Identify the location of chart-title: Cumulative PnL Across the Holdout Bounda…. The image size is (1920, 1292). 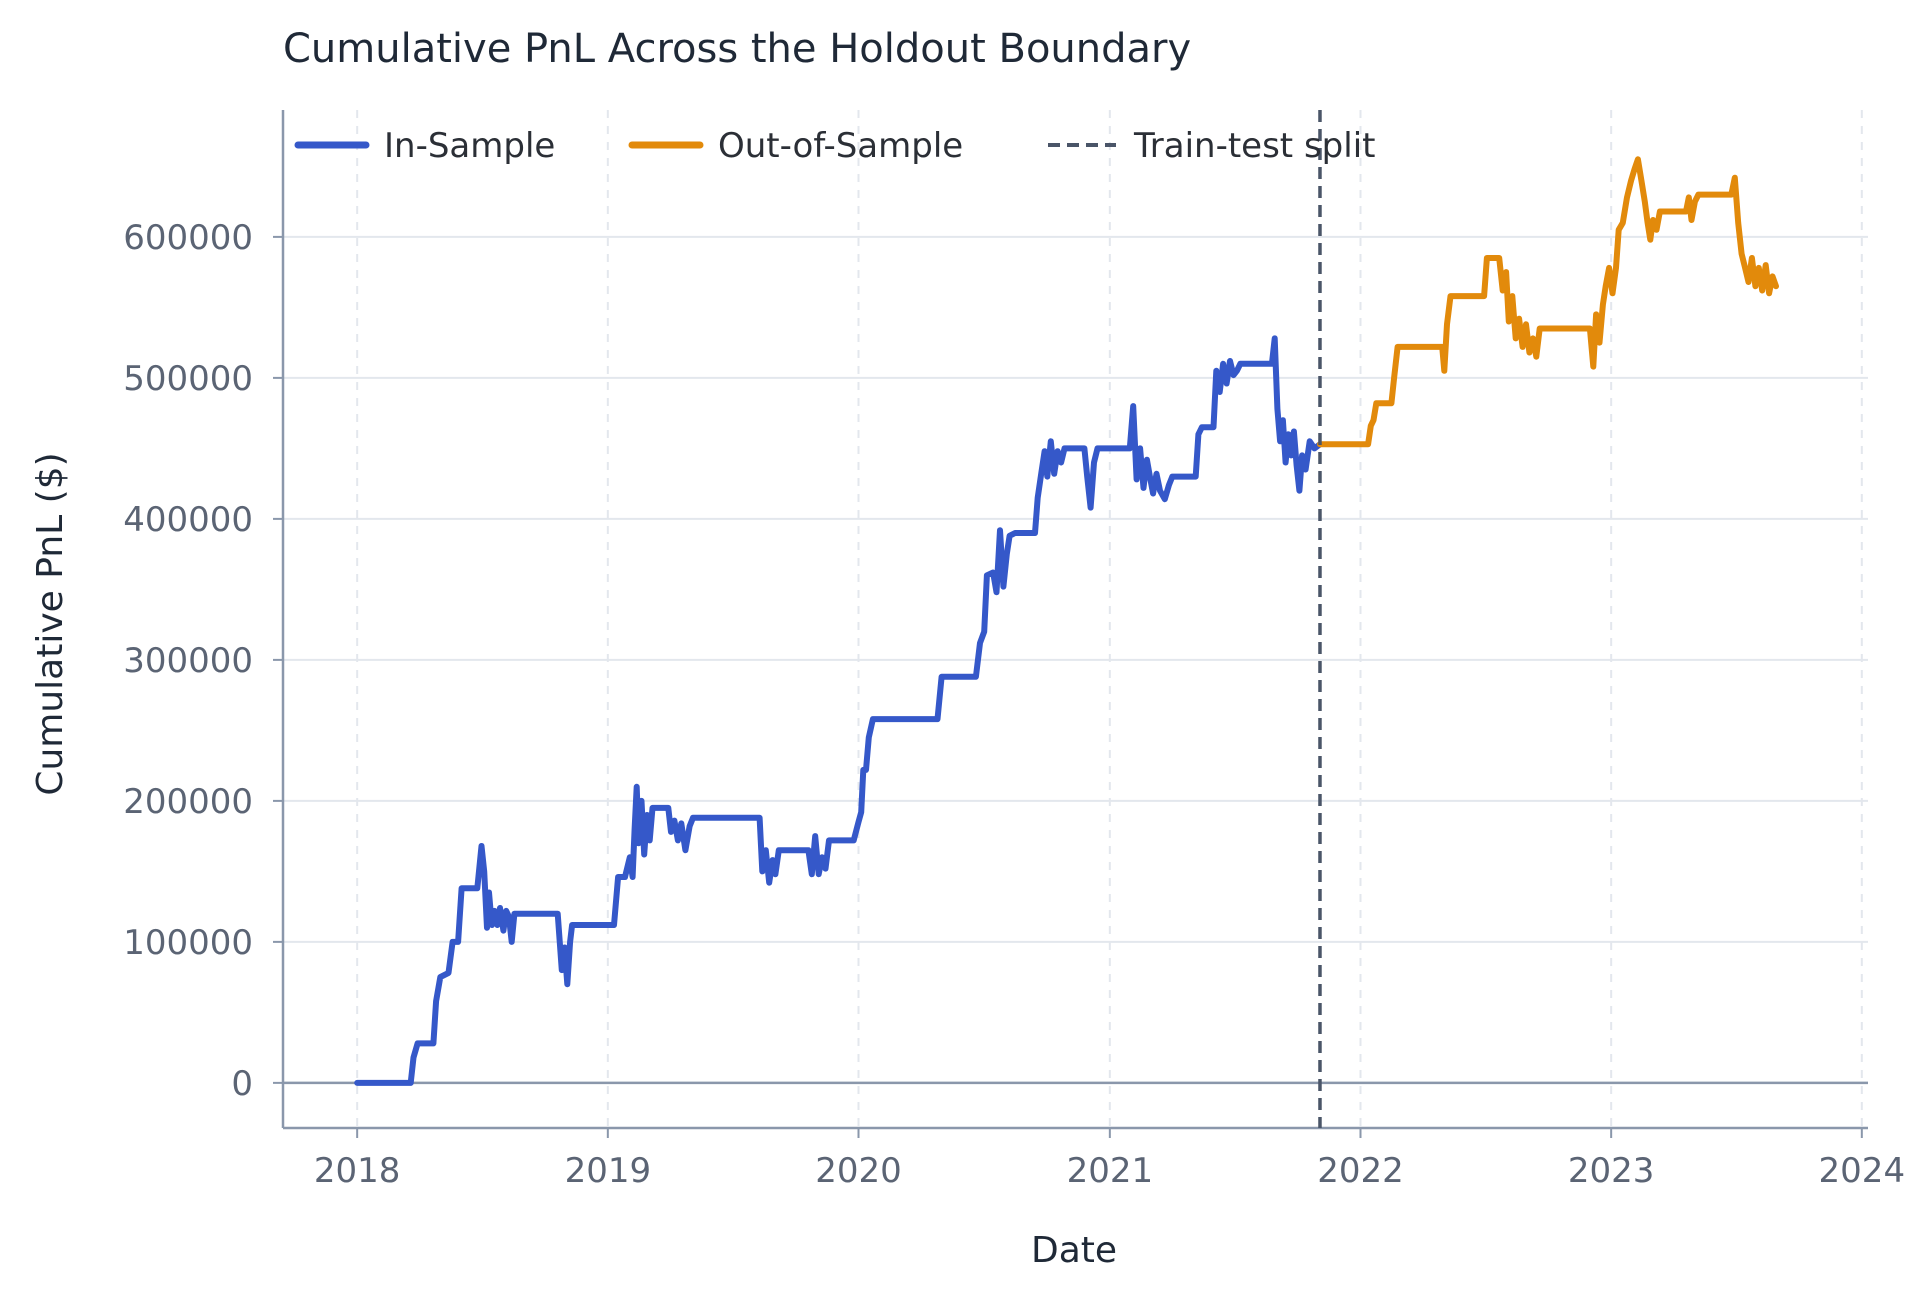
(737, 49).